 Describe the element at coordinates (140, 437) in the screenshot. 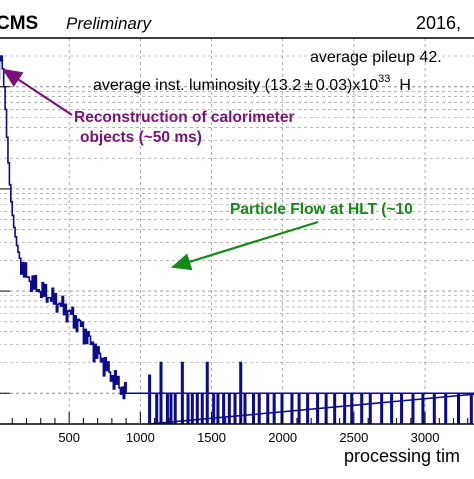

I see `x-tick-label: 1000` at that location.